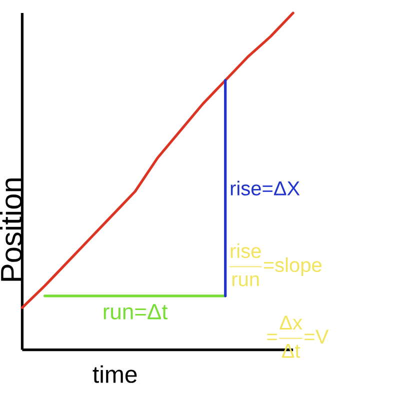 The width and height of the screenshot is (400, 400). I want to click on annotation: $\text{rise=ΔX}$, so click(265, 188).